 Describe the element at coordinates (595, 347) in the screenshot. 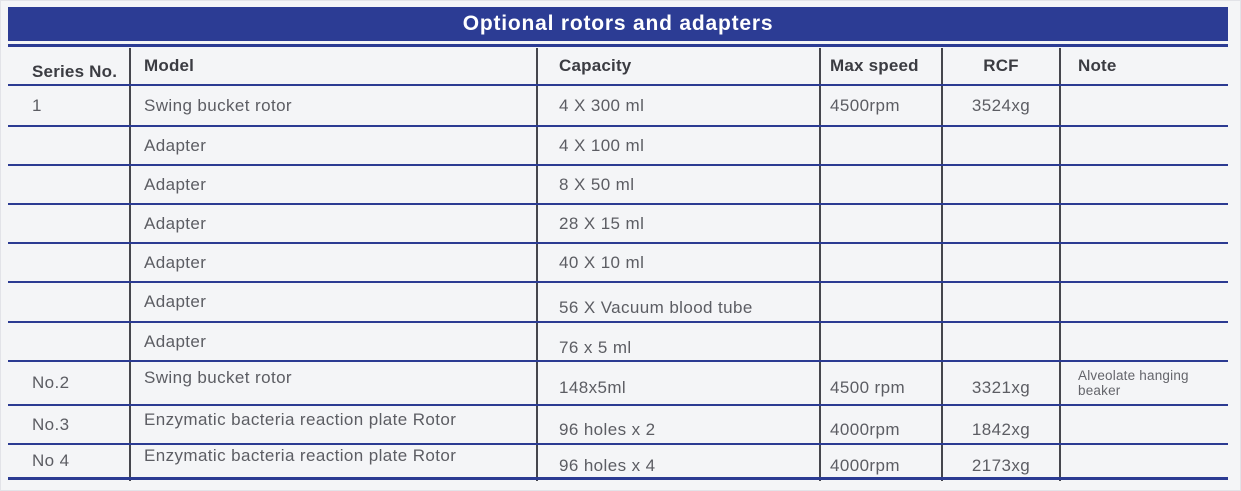

I see `cell-capacity: 76 x 5 ml` at that location.